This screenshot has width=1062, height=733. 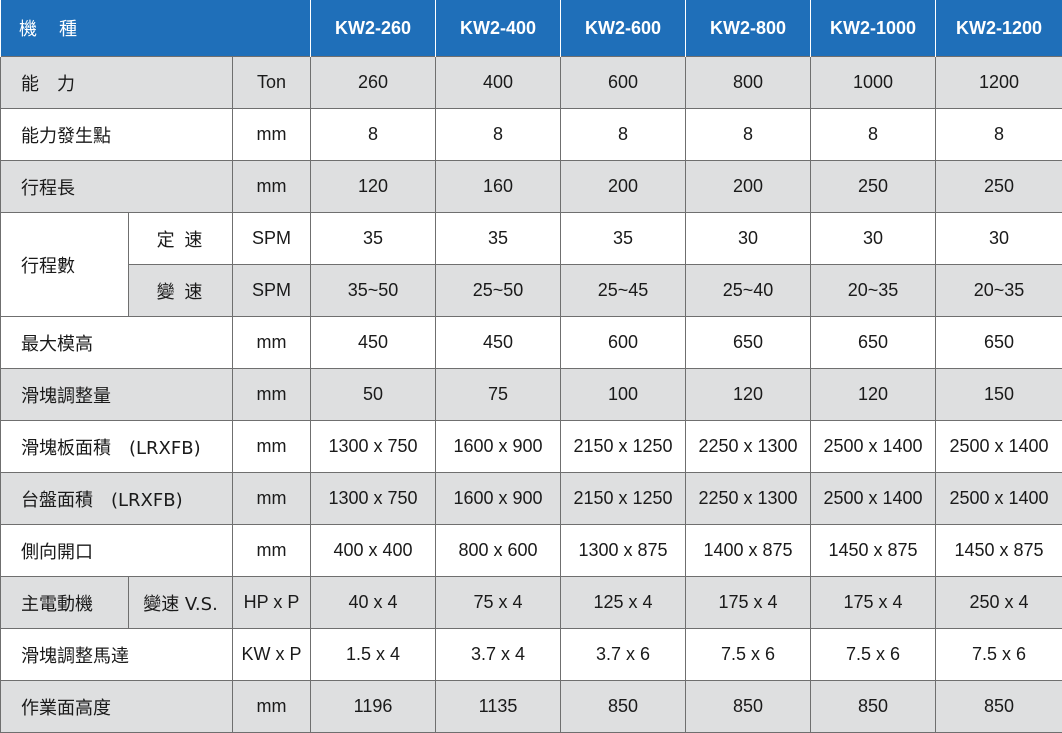 I want to click on row-capacity: 能 力 Ton 260 400 600 800 1000 1200, so click(x=531, y=83).